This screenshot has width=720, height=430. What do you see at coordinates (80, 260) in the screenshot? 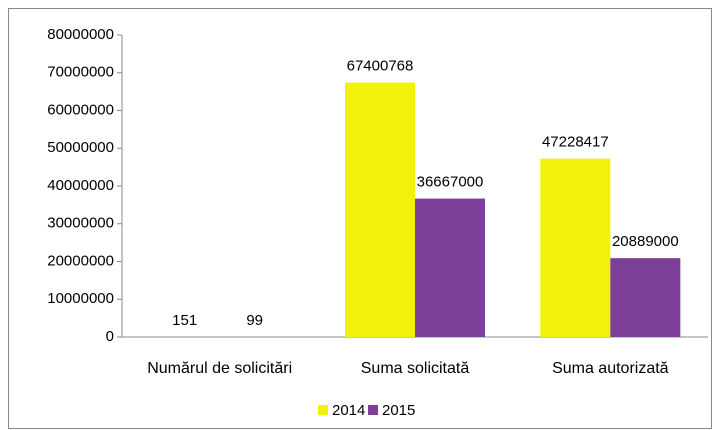
I see `y-tick-label: 20000000` at bounding box center [80, 260].